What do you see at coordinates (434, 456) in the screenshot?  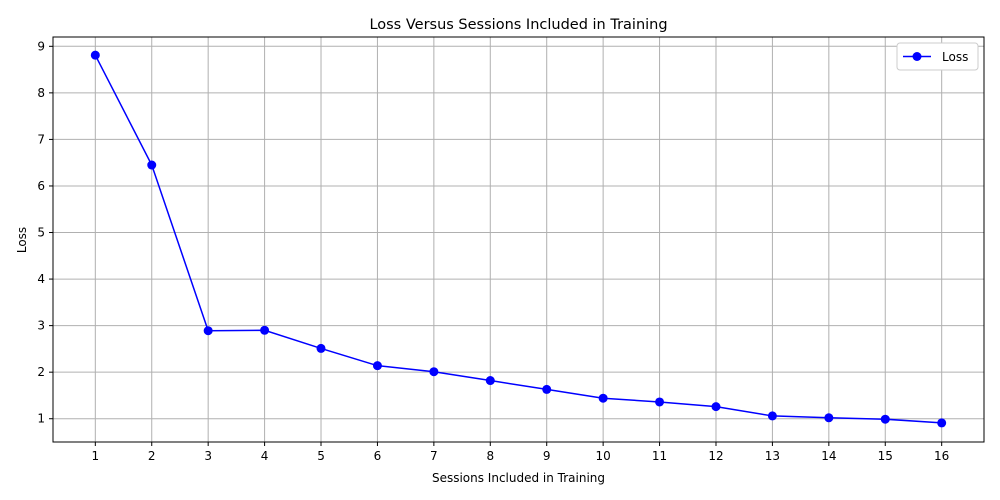 I see `x-tick-label: 7` at bounding box center [434, 456].